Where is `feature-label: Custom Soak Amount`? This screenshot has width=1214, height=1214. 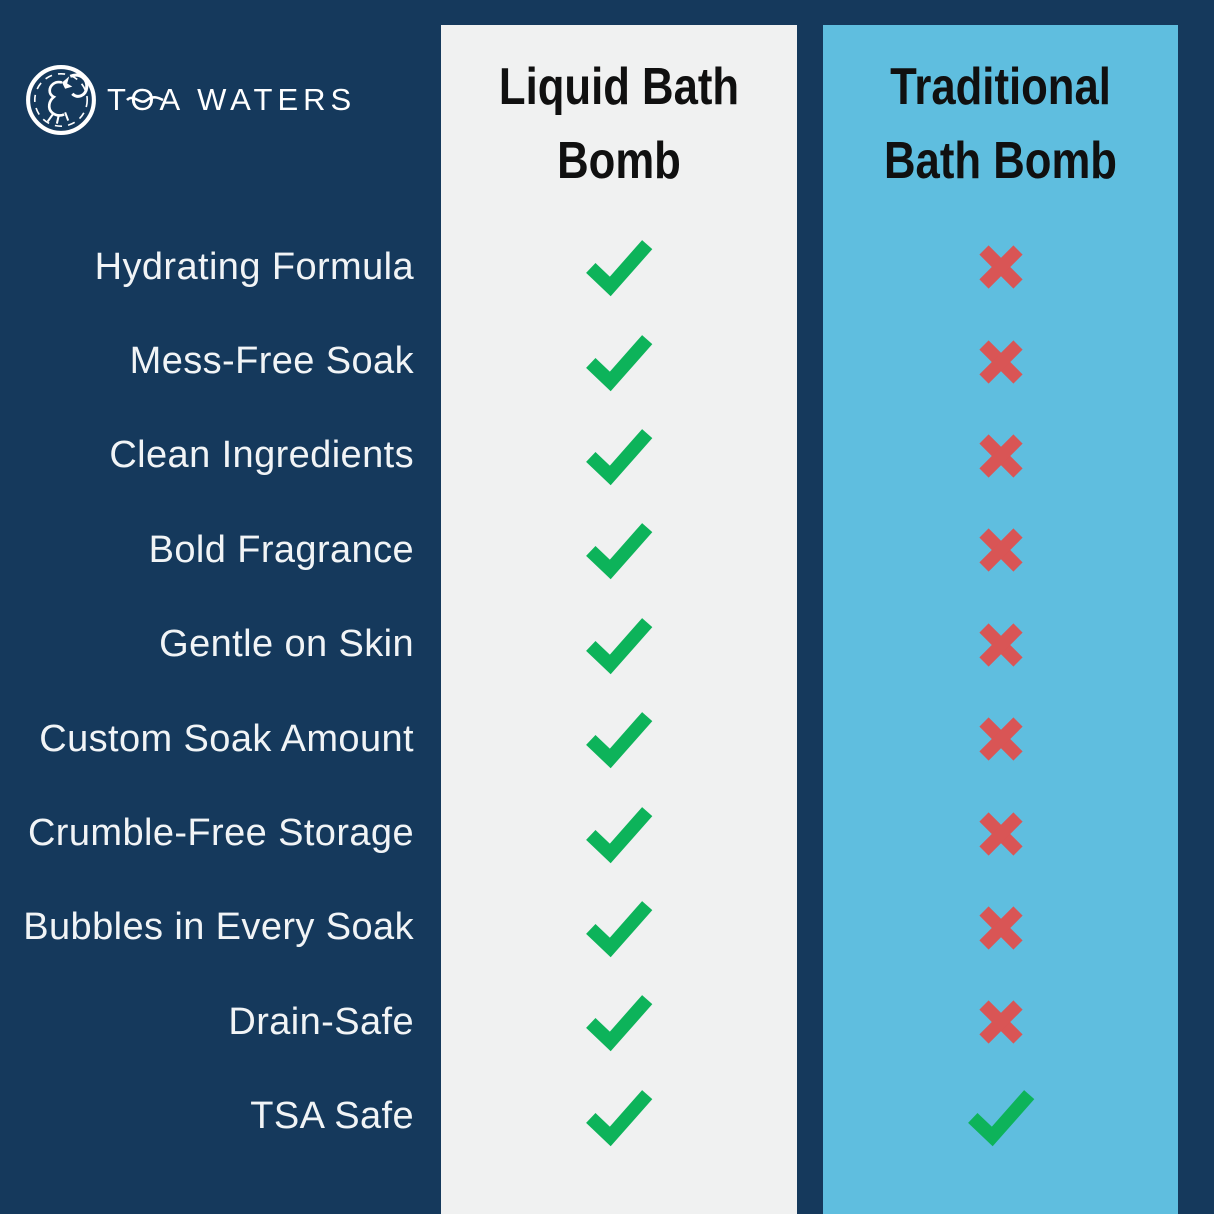
feature-label: Custom Soak Amount is located at coordinates (226, 738).